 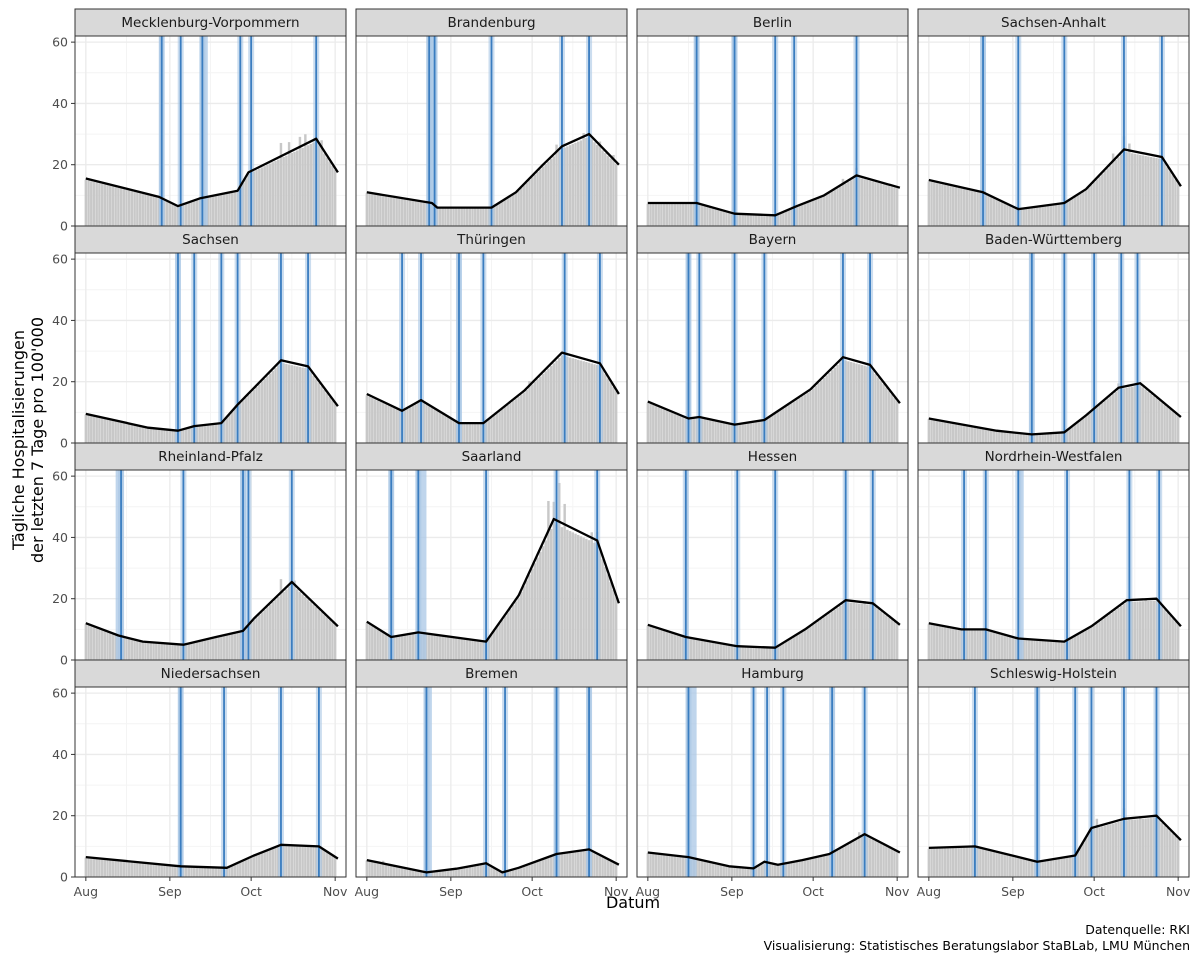 I want to click on y-axis-title-line-1: Tägliche Hospitalisierungen, so click(x=18, y=440).